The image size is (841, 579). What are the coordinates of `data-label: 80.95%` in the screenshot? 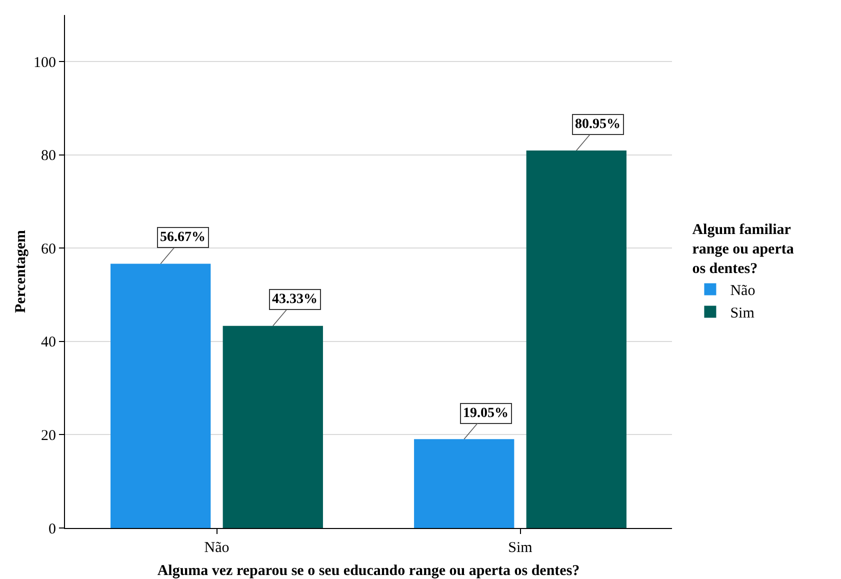 It's located at (597, 124).